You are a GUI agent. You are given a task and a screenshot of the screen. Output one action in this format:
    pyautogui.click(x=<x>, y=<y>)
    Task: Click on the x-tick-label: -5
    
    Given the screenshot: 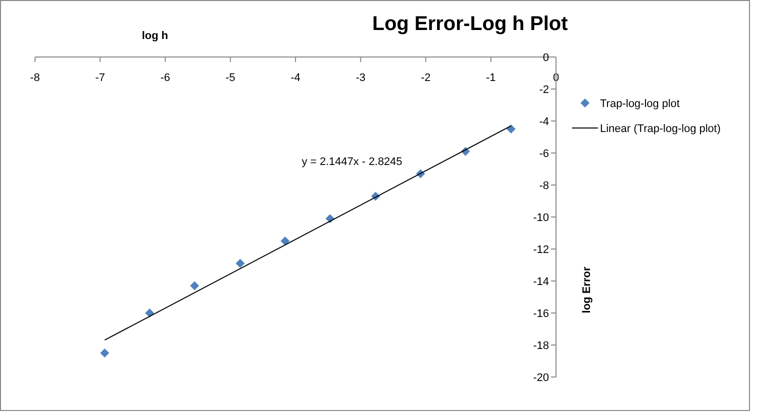 What is the action you would take?
    pyautogui.click(x=230, y=78)
    